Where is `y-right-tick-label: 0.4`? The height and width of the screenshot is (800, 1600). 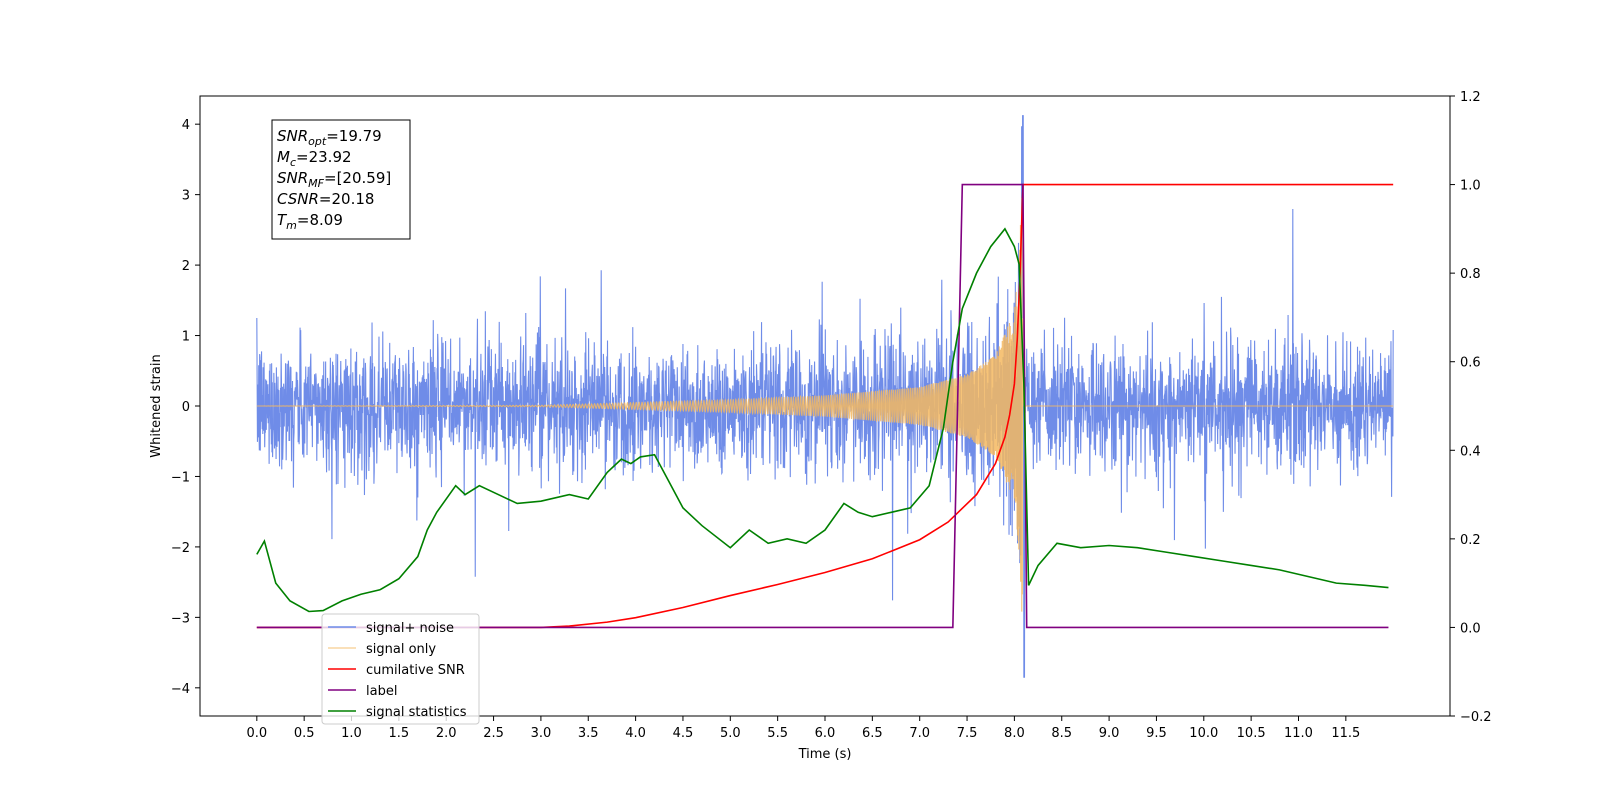 y-right-tick-label: 0.4 is located at coordinates (1470, 451).